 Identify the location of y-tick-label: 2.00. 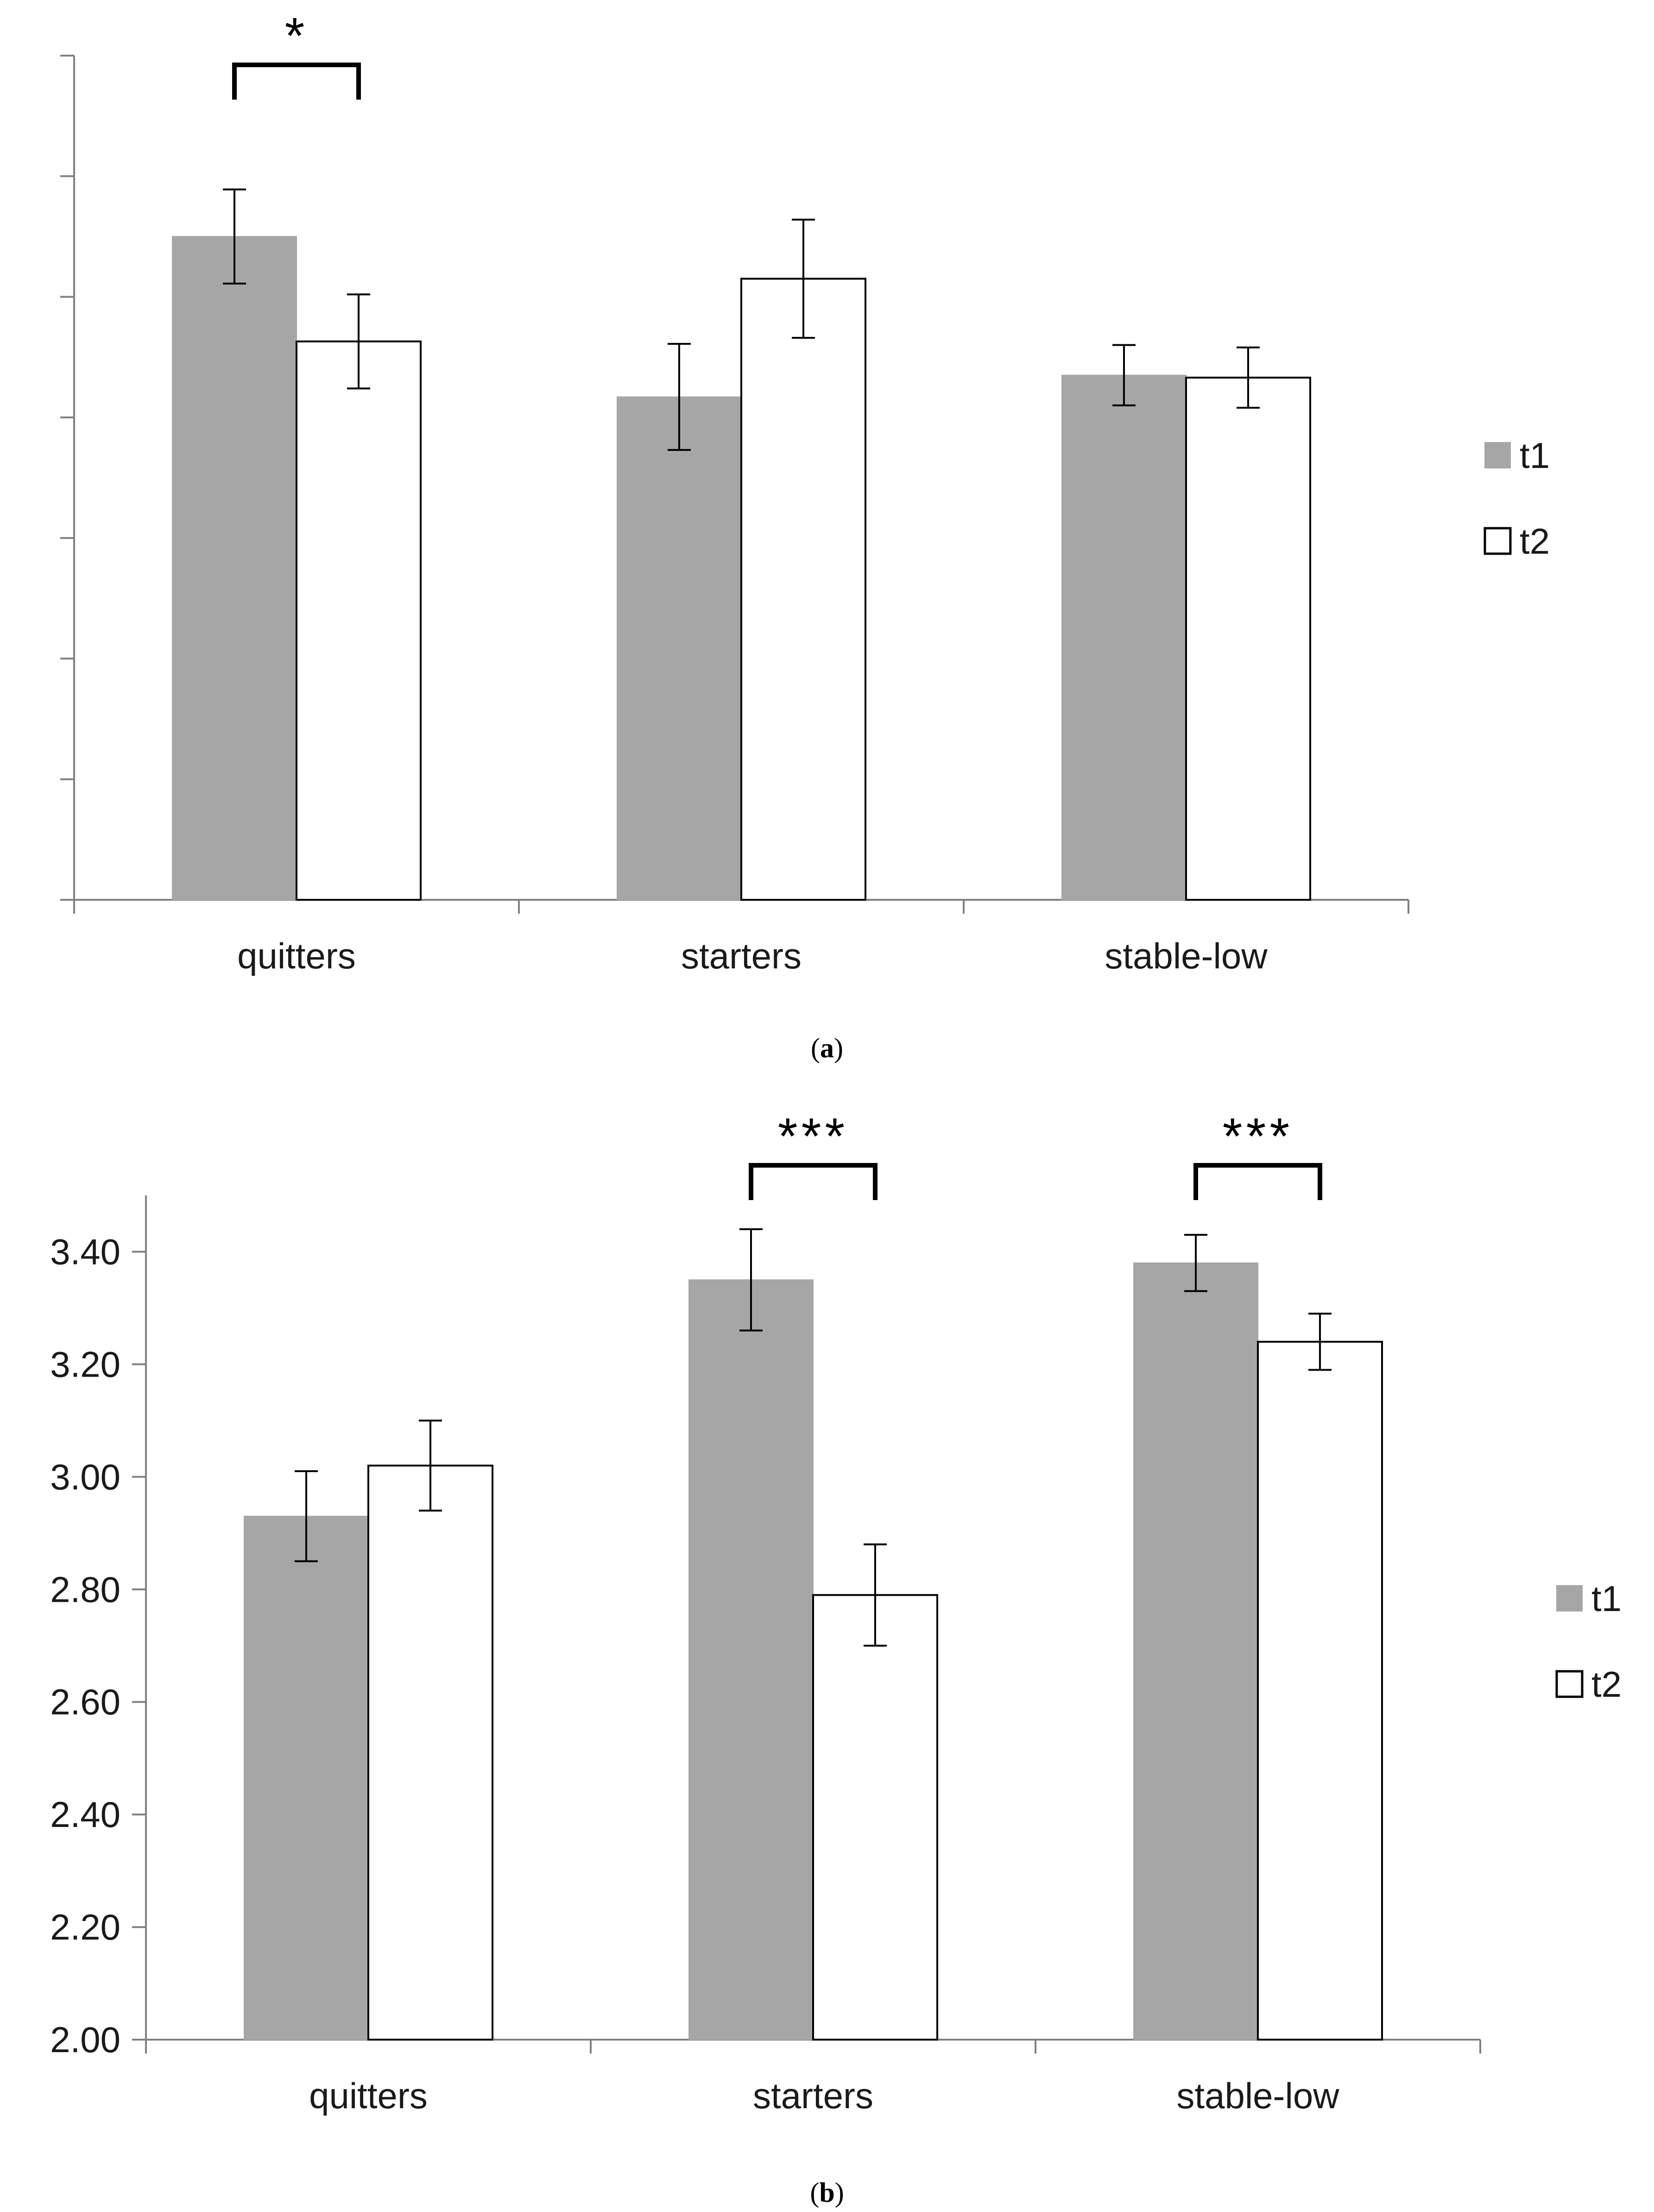
(85, 2039).